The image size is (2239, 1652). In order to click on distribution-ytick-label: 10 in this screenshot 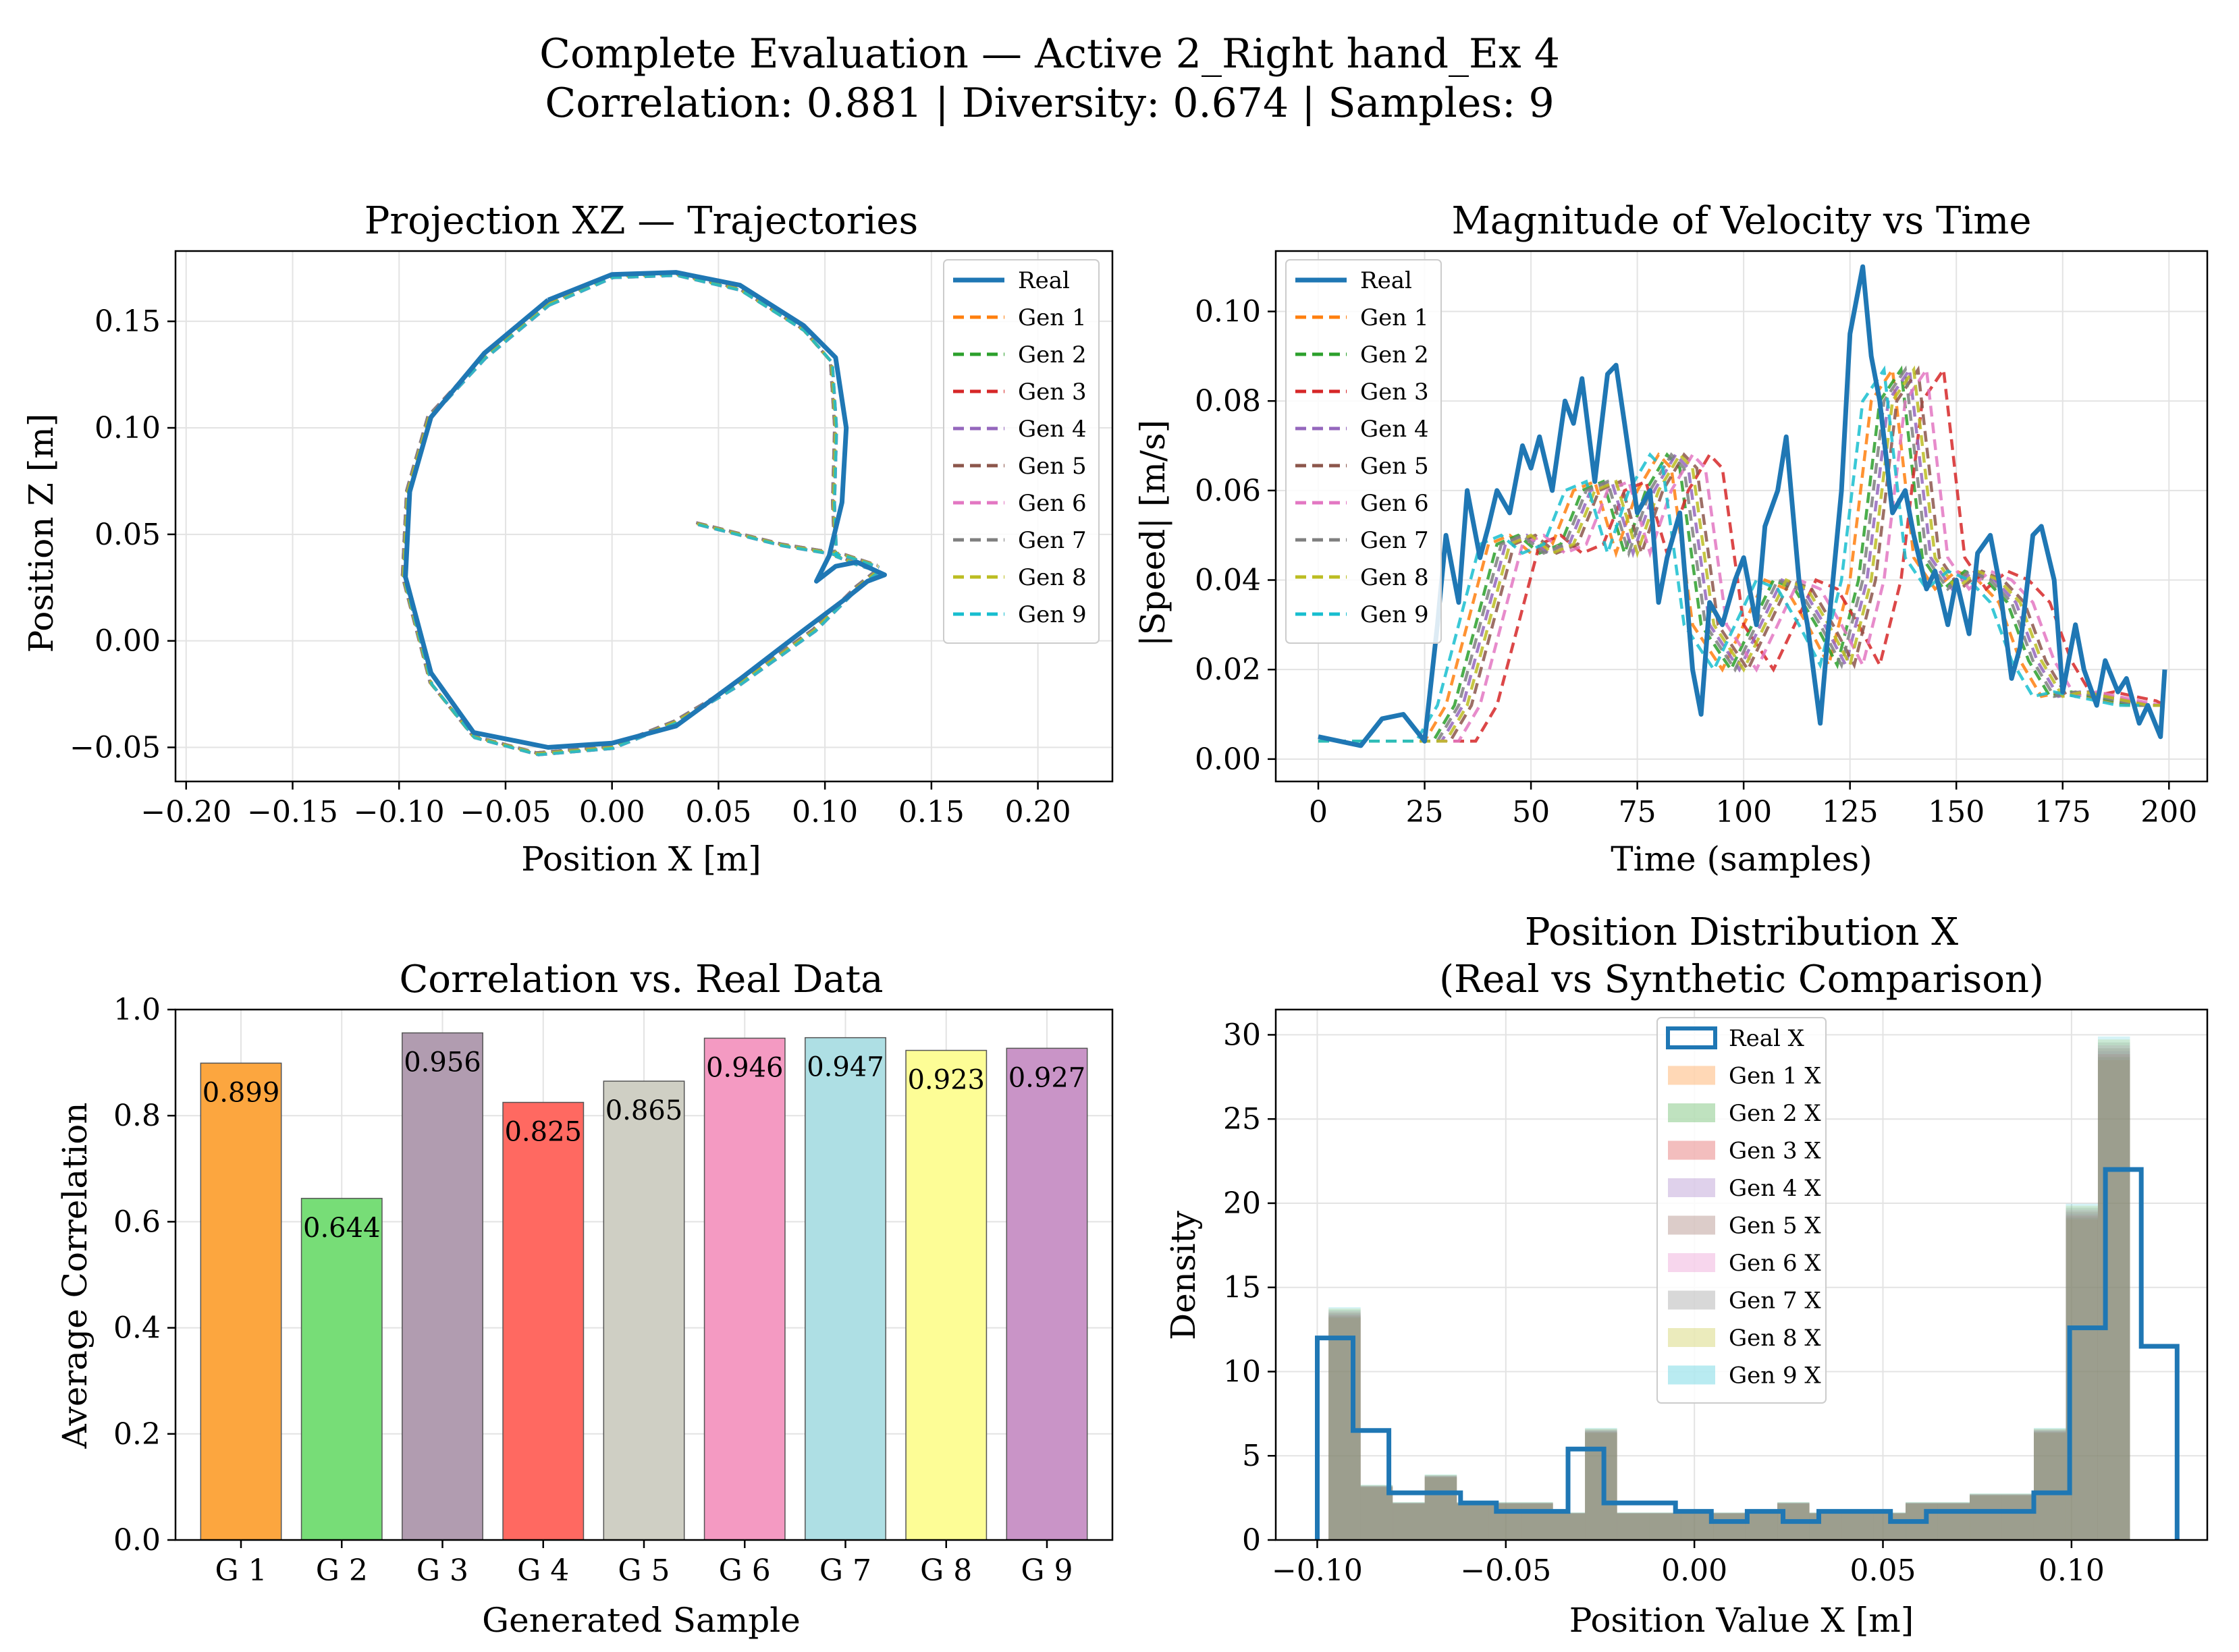, I will do `click(1242, 1371)`.